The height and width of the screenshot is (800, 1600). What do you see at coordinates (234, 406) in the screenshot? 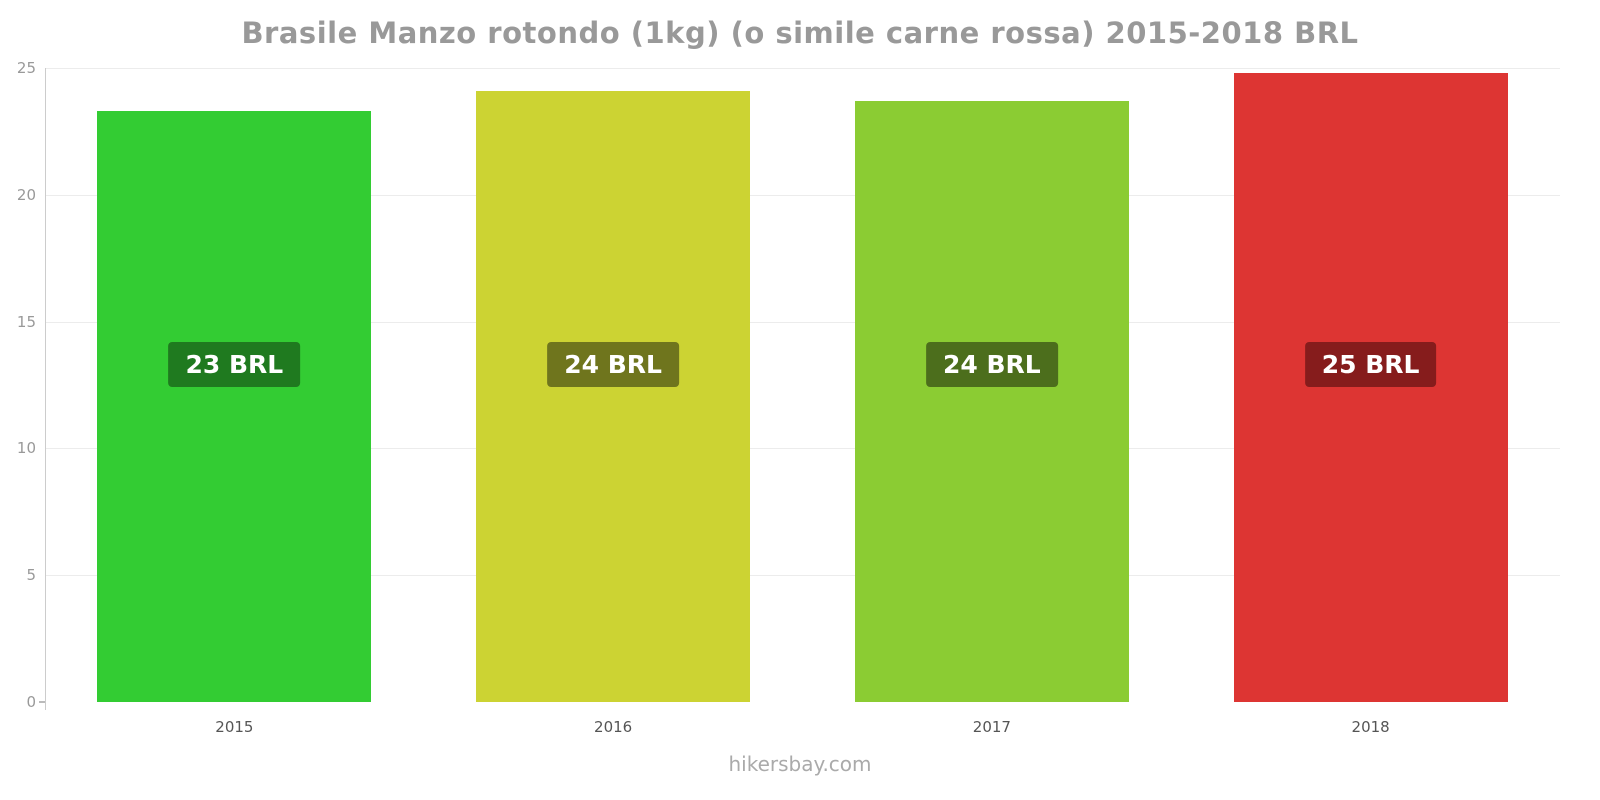
I see `bar-2015` at bounding box center [234, 406].